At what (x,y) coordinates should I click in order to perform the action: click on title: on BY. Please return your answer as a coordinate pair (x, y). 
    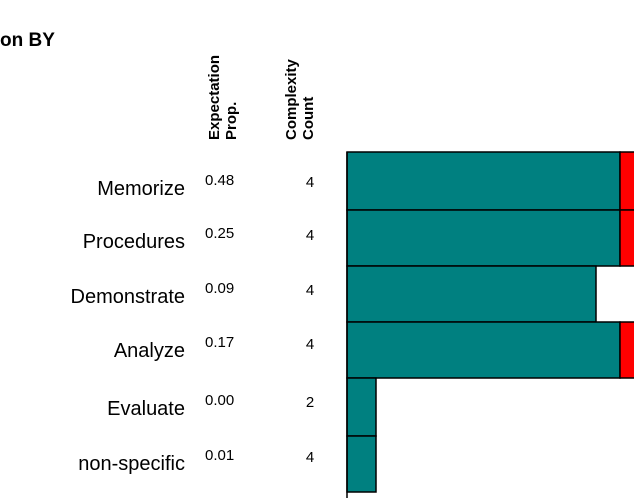
    Looking at the image, I should click on (27, 40).